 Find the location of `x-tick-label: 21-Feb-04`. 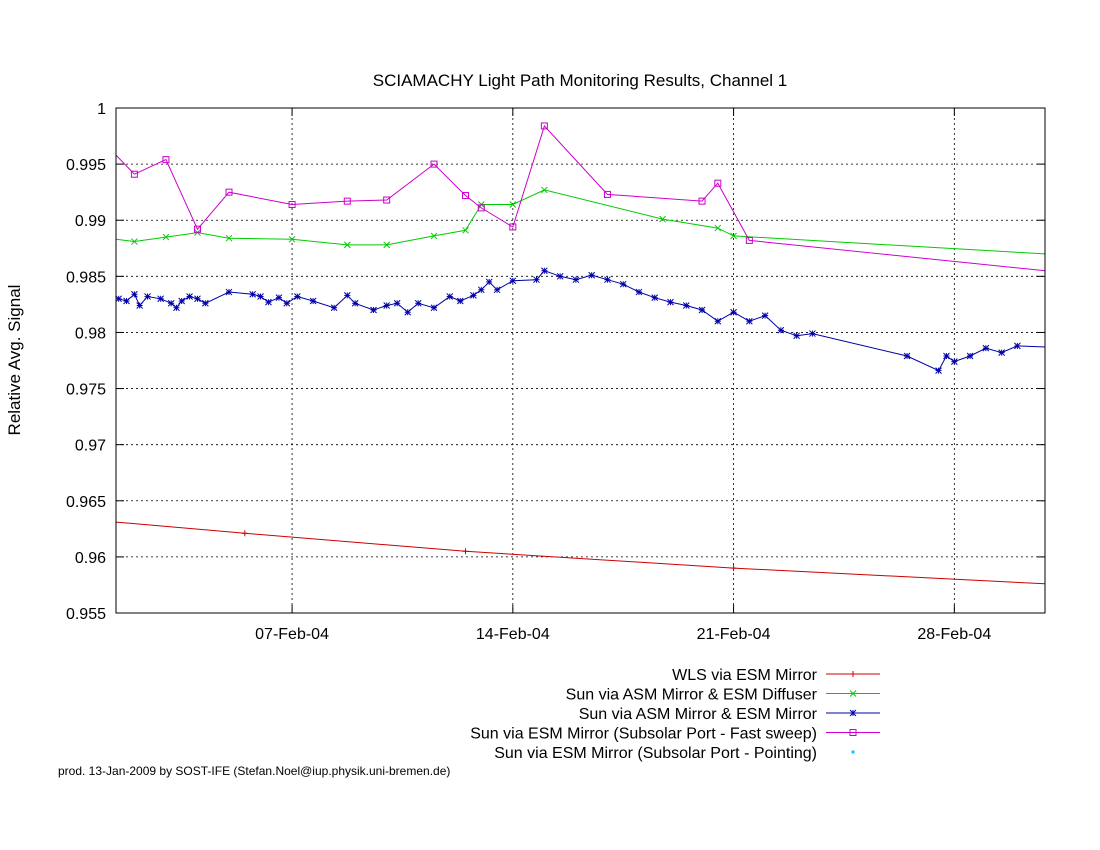

x-tick-label: 21-Feb-04 is located at coordinates (734, 634).